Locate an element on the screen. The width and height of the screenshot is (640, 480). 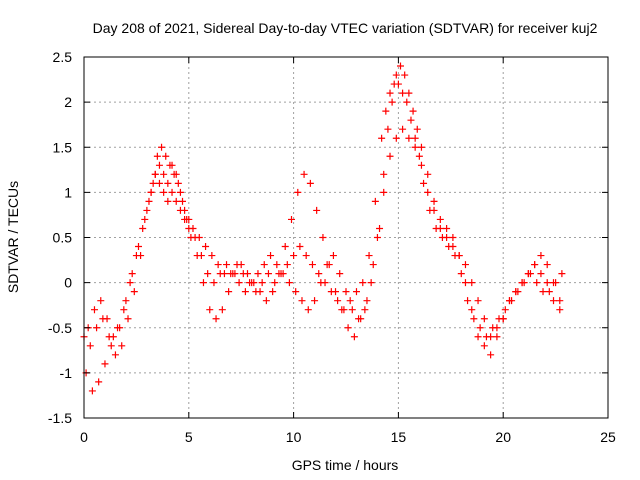
x-tick-label: 5 is located at coordinates (189, 437).